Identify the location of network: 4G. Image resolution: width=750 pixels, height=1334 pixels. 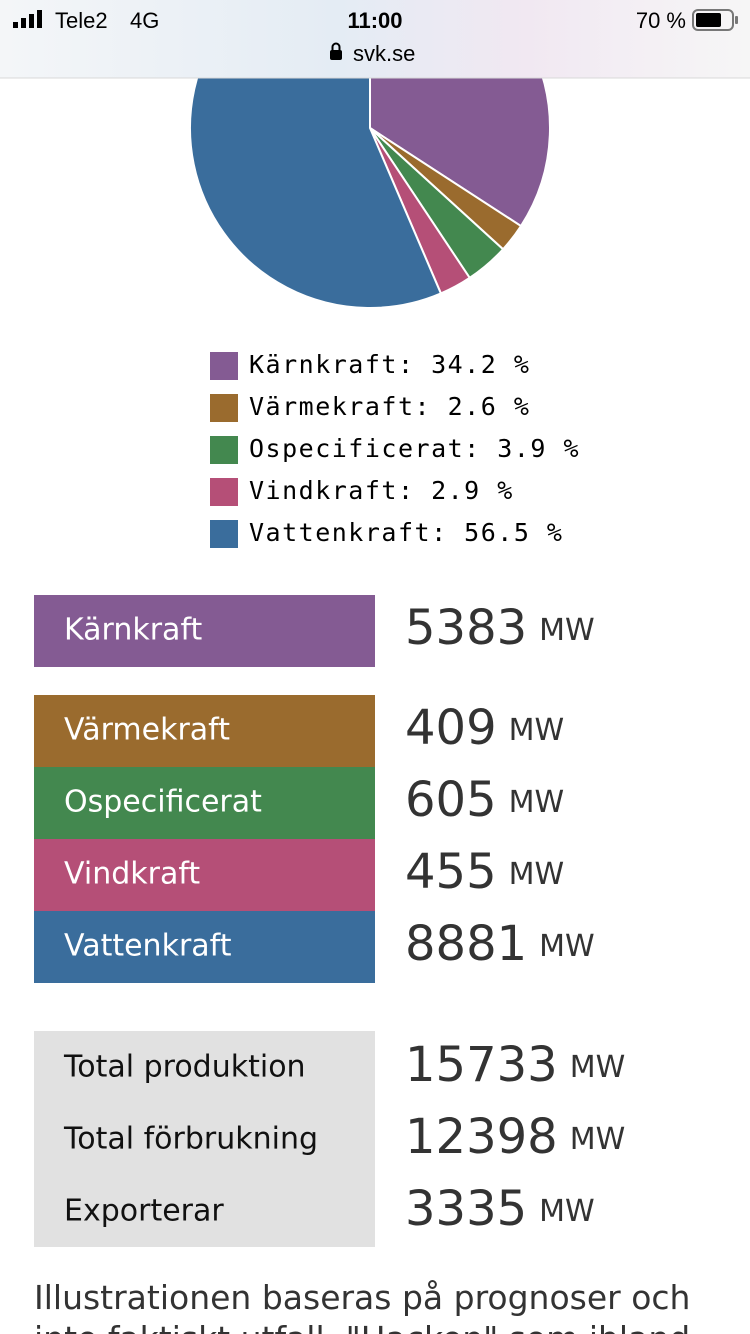
(144, 20).